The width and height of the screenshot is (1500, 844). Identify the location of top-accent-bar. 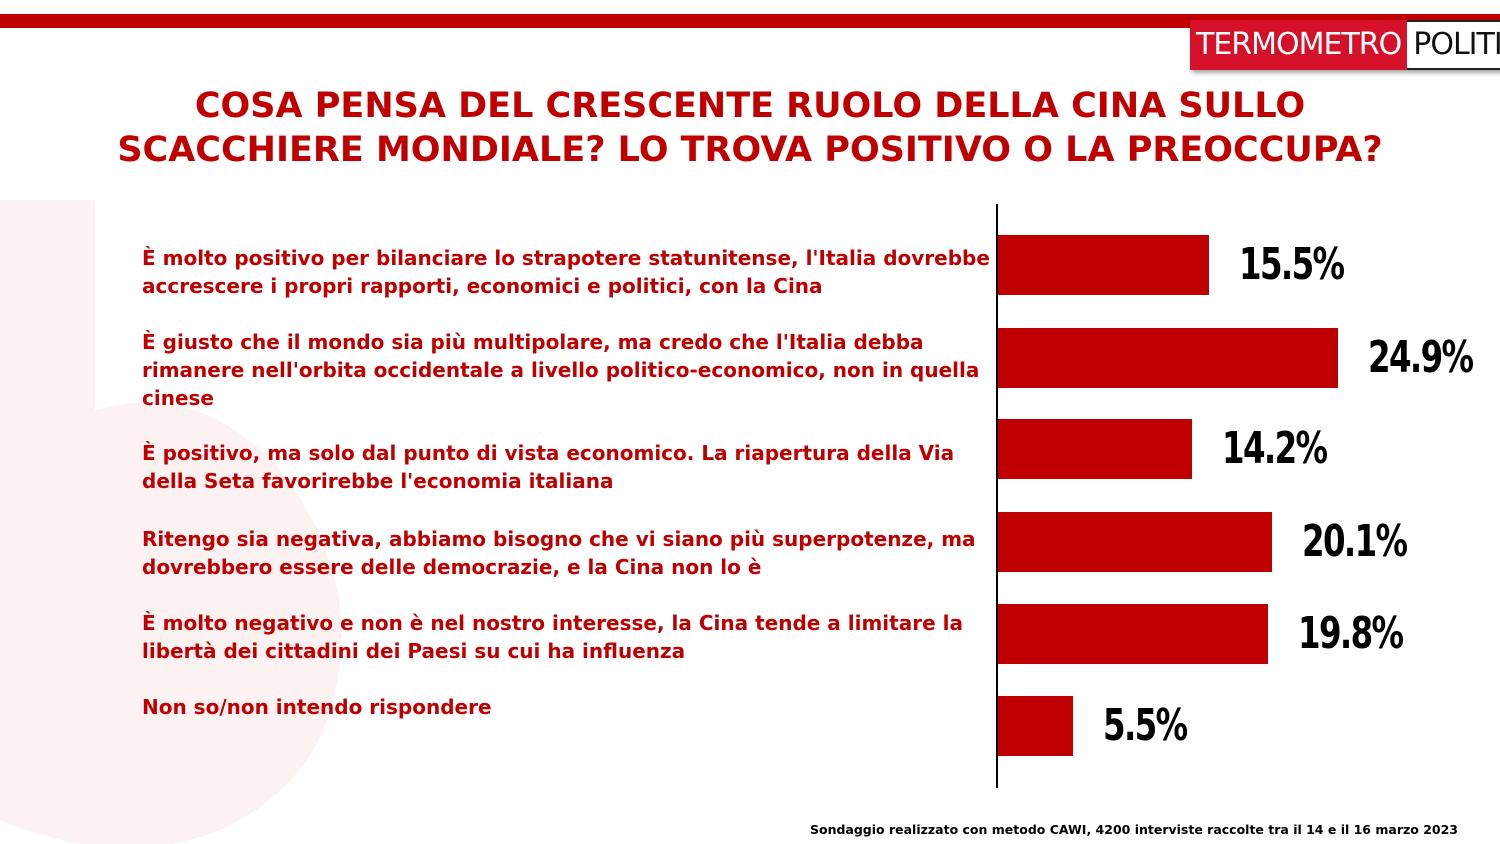
(750, 21).